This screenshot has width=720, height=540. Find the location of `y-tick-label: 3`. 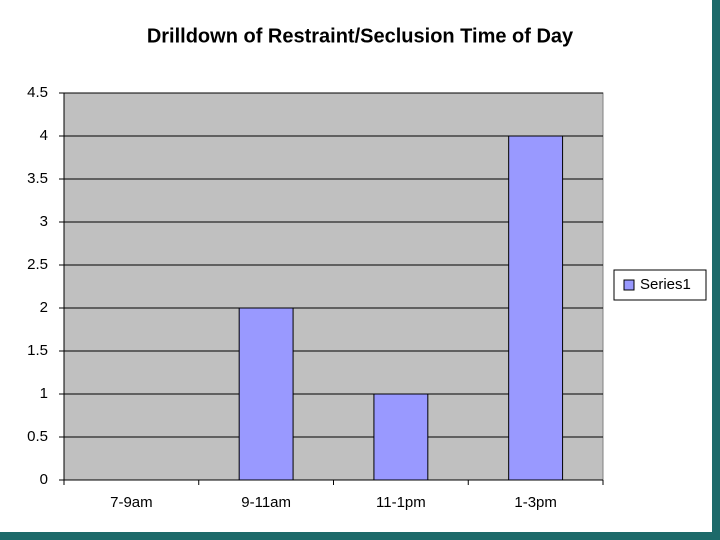

y-tick-label: 3 is located at coordinates (44, 221).